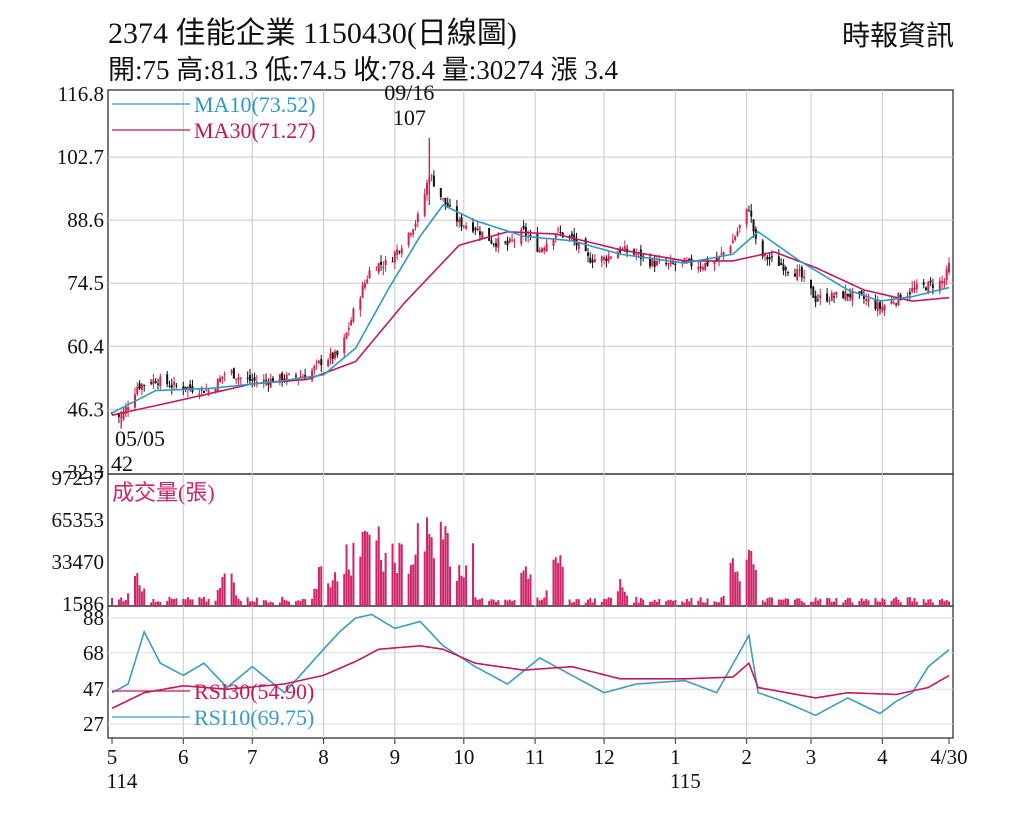 This screenshot has height=819, width=1024. Describe the element at coordinates (604, 757) in the screenshot. I see `x-tick-label: 12` at that location.